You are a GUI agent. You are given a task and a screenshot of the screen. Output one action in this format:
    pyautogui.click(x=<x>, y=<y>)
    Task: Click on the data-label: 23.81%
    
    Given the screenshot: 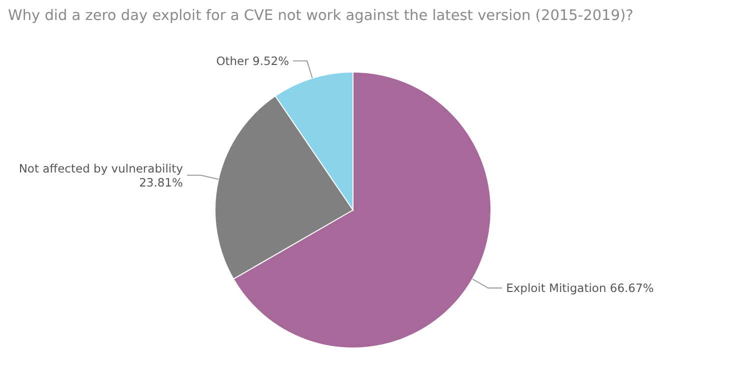 What is the action you would take?
    pyautogui.click(x=161, y=182)
    